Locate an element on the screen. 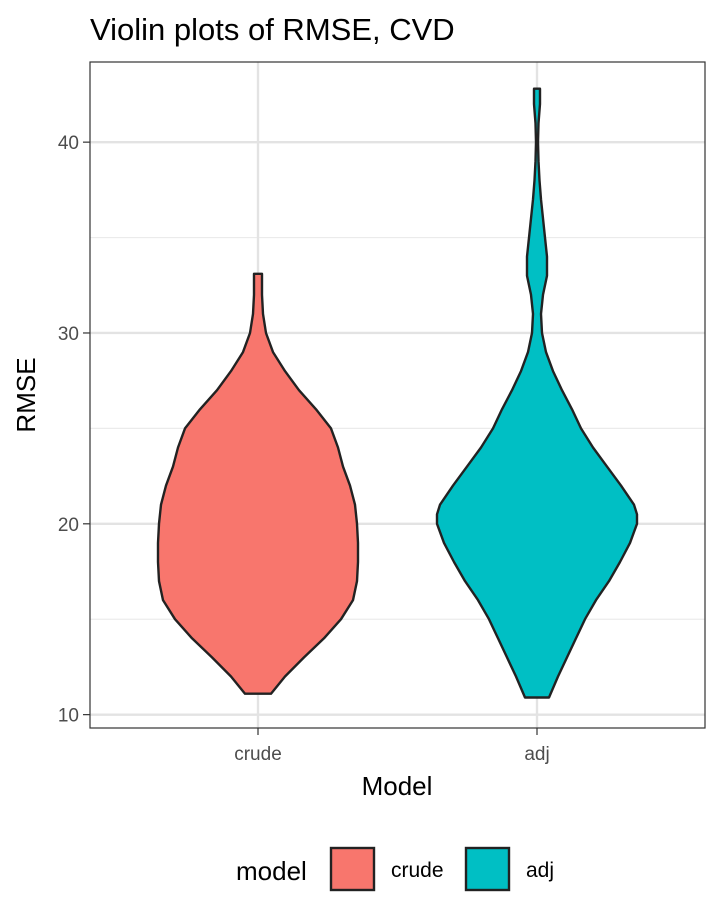 The width and height of the screenshot is (720, 921). y-axis-title: RMSE is located at coordinates (26, 394).